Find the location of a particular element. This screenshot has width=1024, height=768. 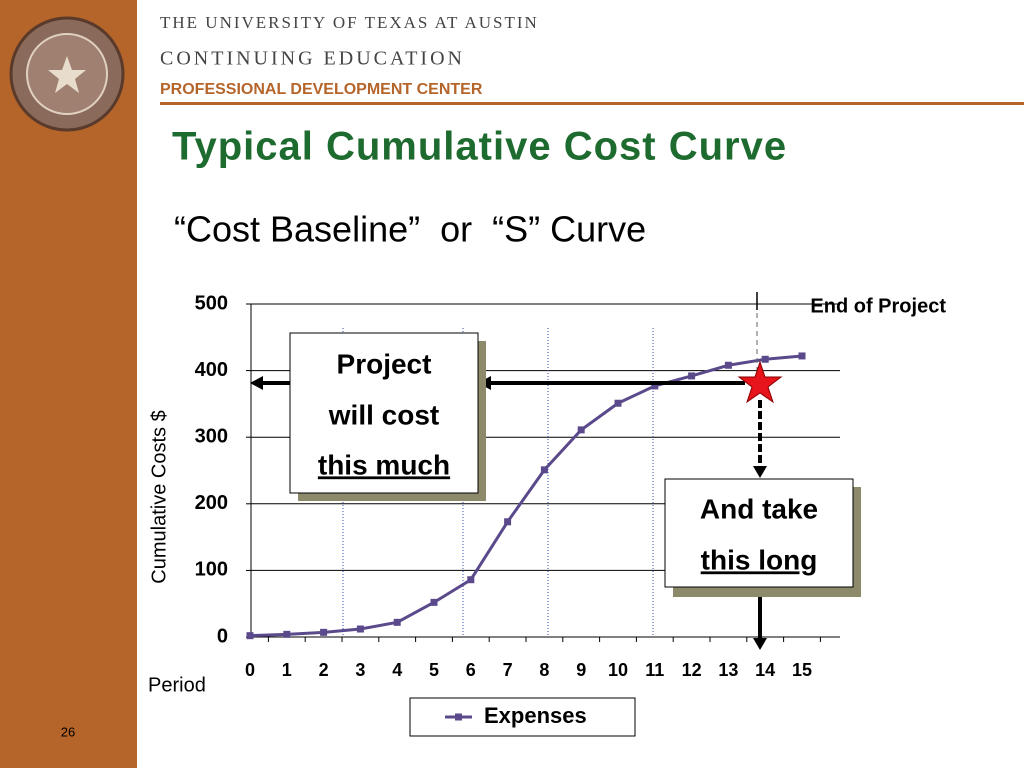

y-tick-label: 100 is located at coordinates (211, 570).